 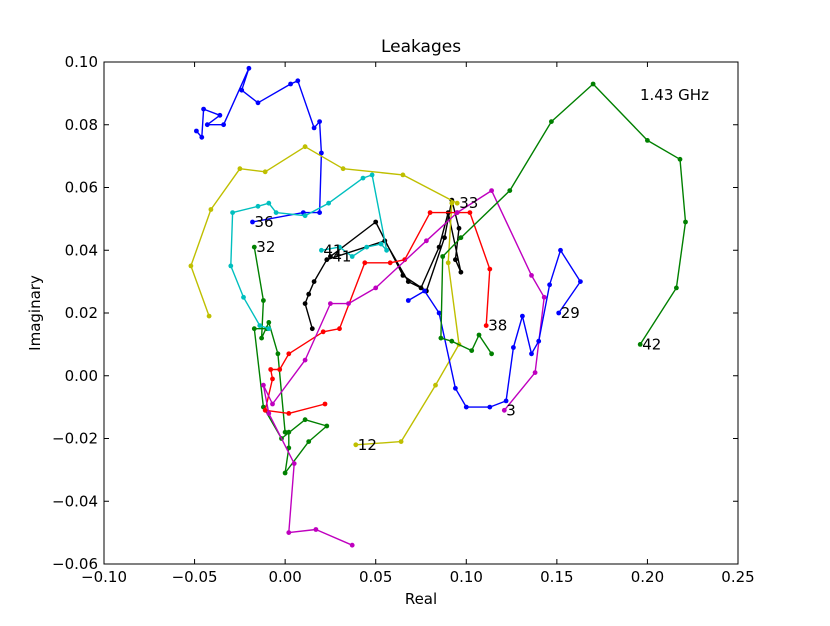 I want to click on x-tick-label-5: 0.15, so click(x=556, y=577).